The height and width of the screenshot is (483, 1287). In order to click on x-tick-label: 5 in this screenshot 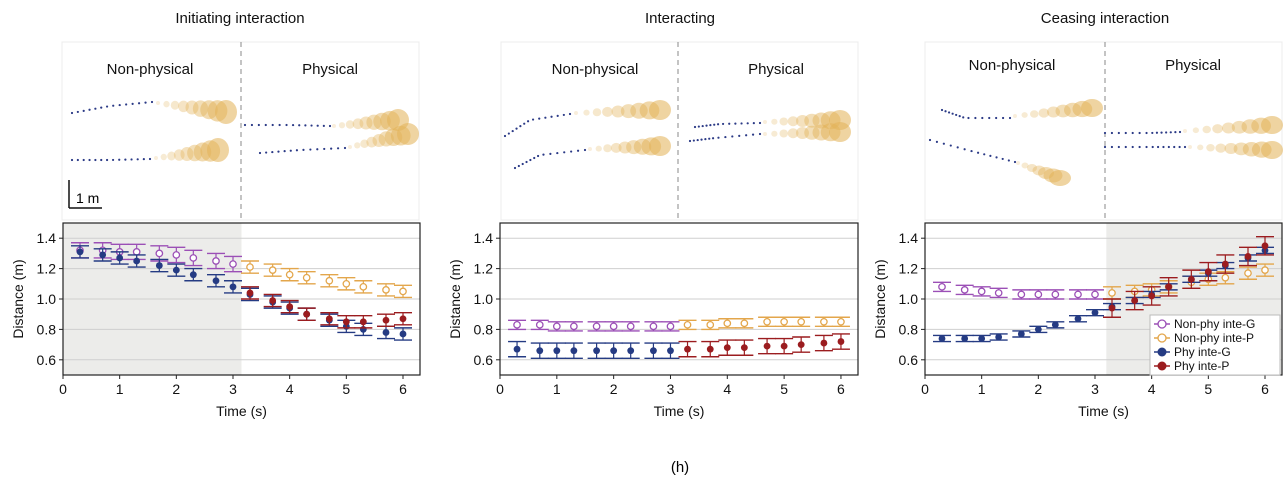, I will do `click(784, 389)`.